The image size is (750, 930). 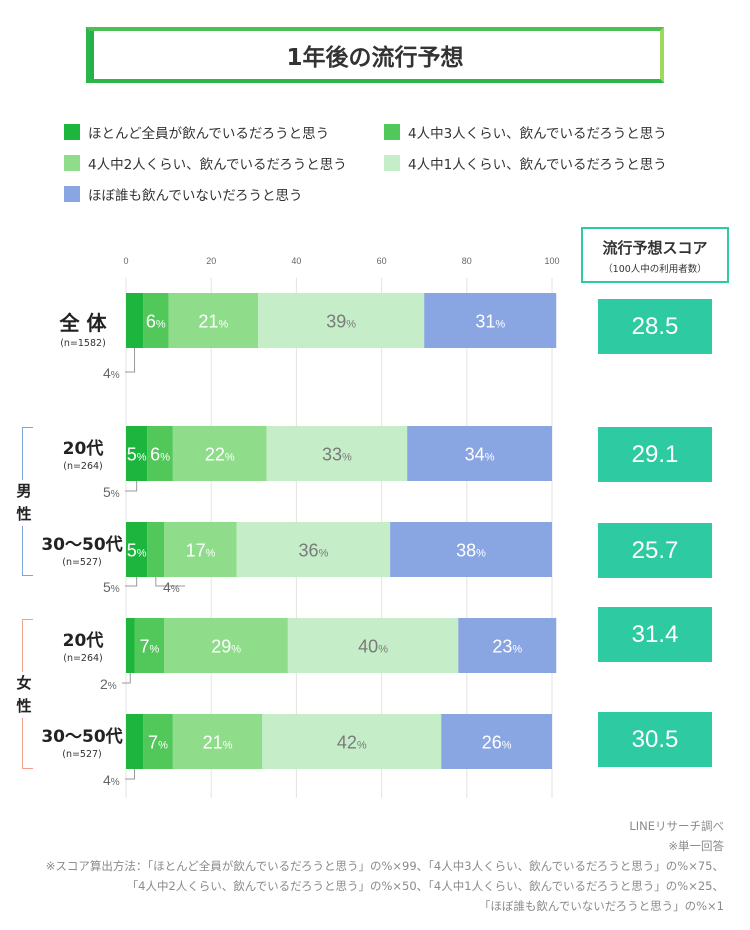 I want to click on score-header: 流行予想スコア （100人中の利用者数）, so click(x=655, y=255).